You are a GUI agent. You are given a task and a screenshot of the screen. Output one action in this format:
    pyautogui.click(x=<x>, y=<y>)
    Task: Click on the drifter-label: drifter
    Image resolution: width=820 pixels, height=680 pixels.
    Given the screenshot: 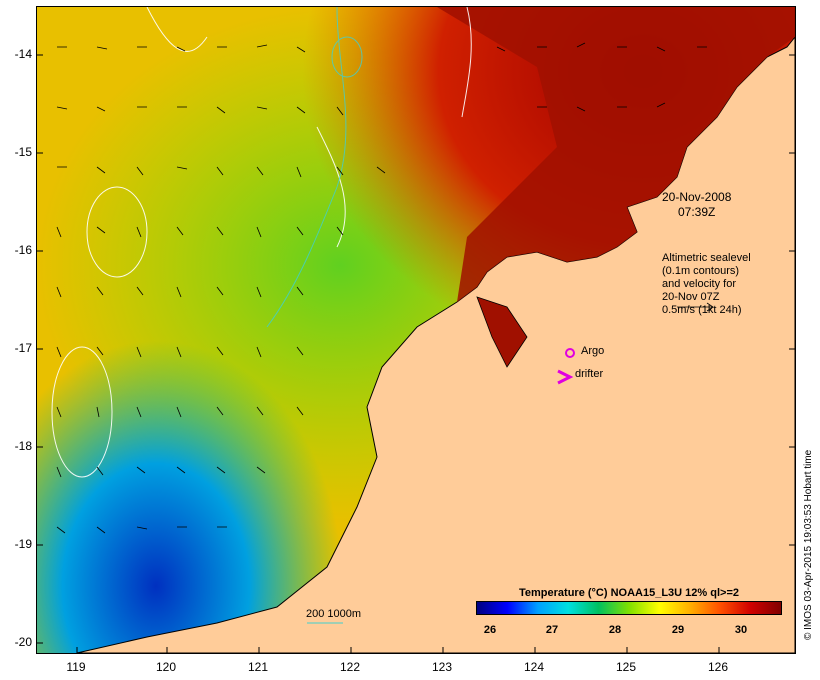 What is the action you would take?
    pyautogui.click(x=589, y=374)
    